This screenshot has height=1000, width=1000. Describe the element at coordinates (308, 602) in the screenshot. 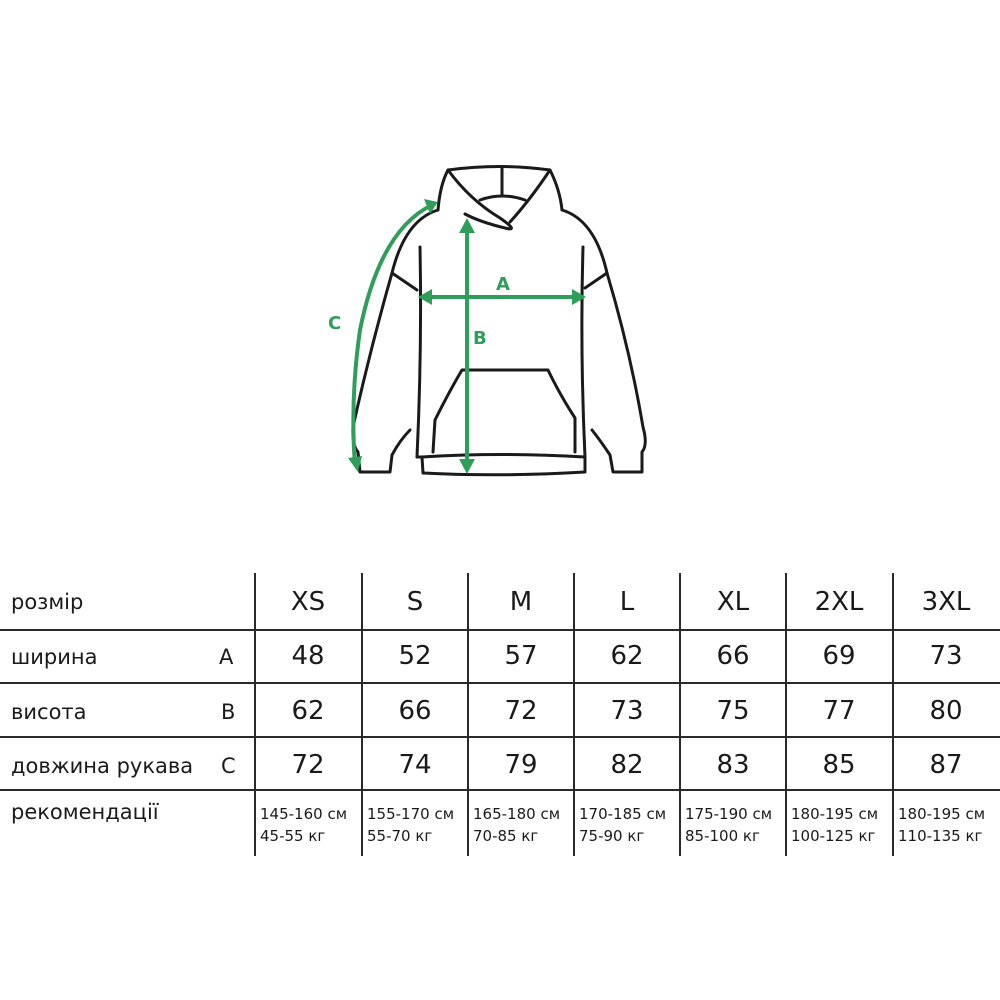

I see `size-cell: XS` at that location.